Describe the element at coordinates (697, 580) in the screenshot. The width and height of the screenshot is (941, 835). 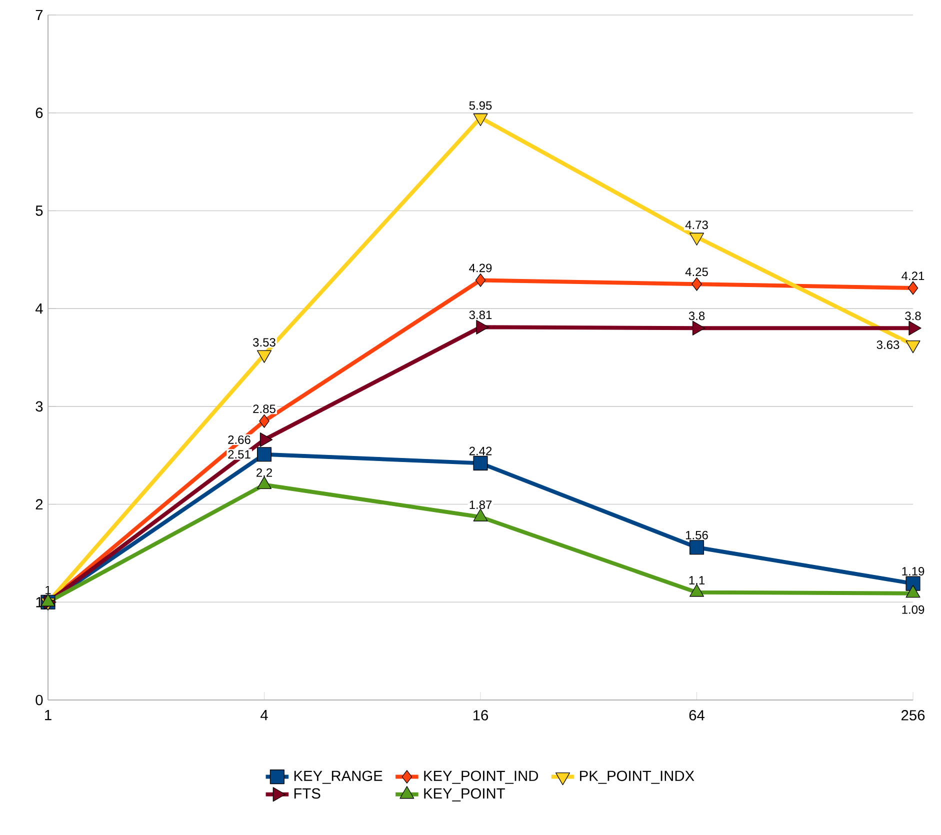
I see `data-label: 1.1` at that location.